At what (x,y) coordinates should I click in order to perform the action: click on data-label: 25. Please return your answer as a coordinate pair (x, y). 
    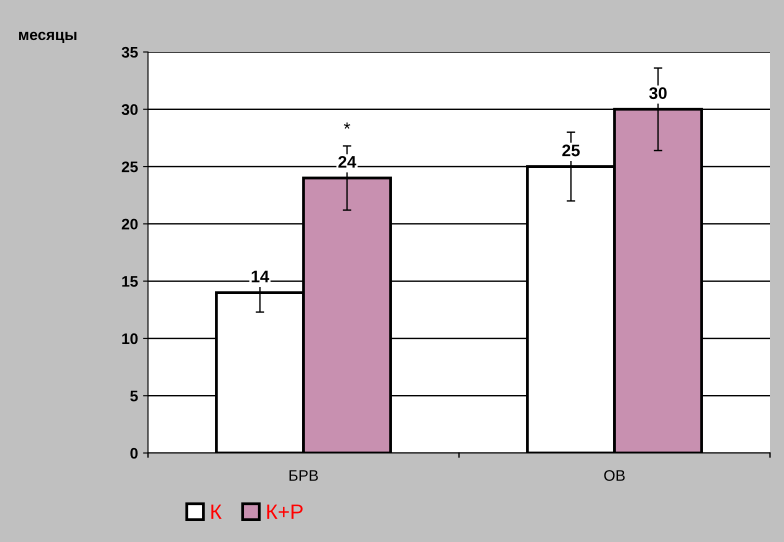
    Looking at the image, I should click on (571, 150).